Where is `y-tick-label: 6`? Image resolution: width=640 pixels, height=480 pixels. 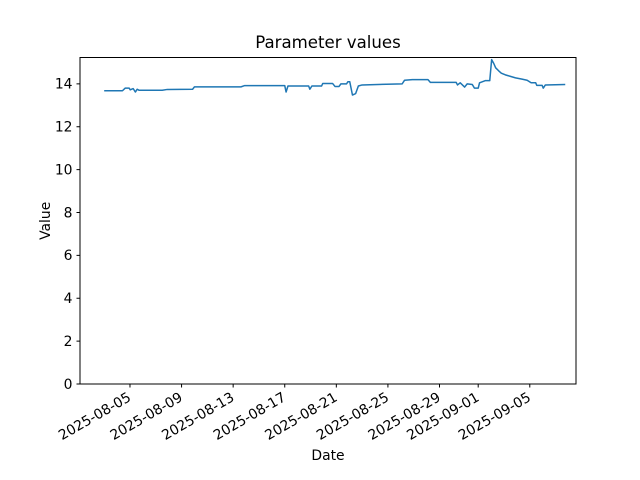
y-tick-label: 6 is located at coordinates (68, 256).